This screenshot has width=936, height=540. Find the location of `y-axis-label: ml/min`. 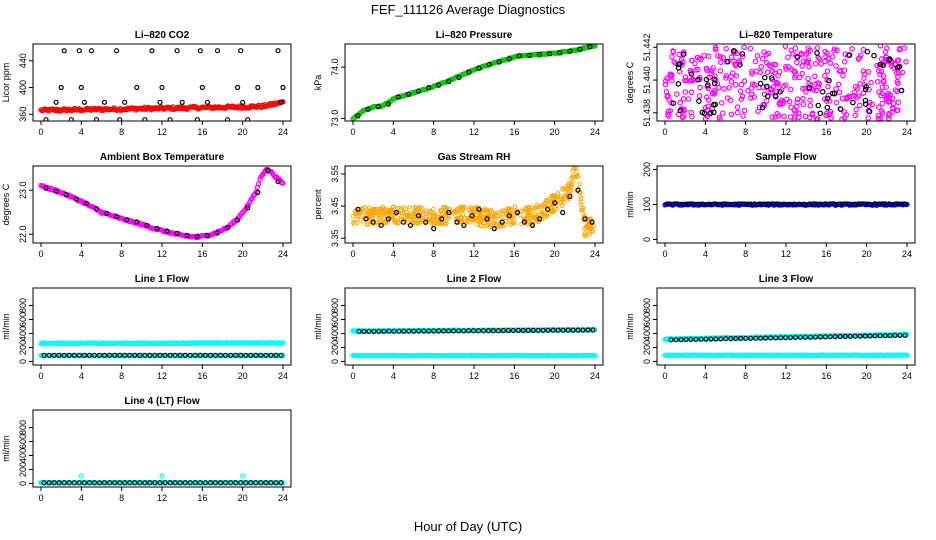

y-axis-label: ml/min is located at coordinates (6, 448).